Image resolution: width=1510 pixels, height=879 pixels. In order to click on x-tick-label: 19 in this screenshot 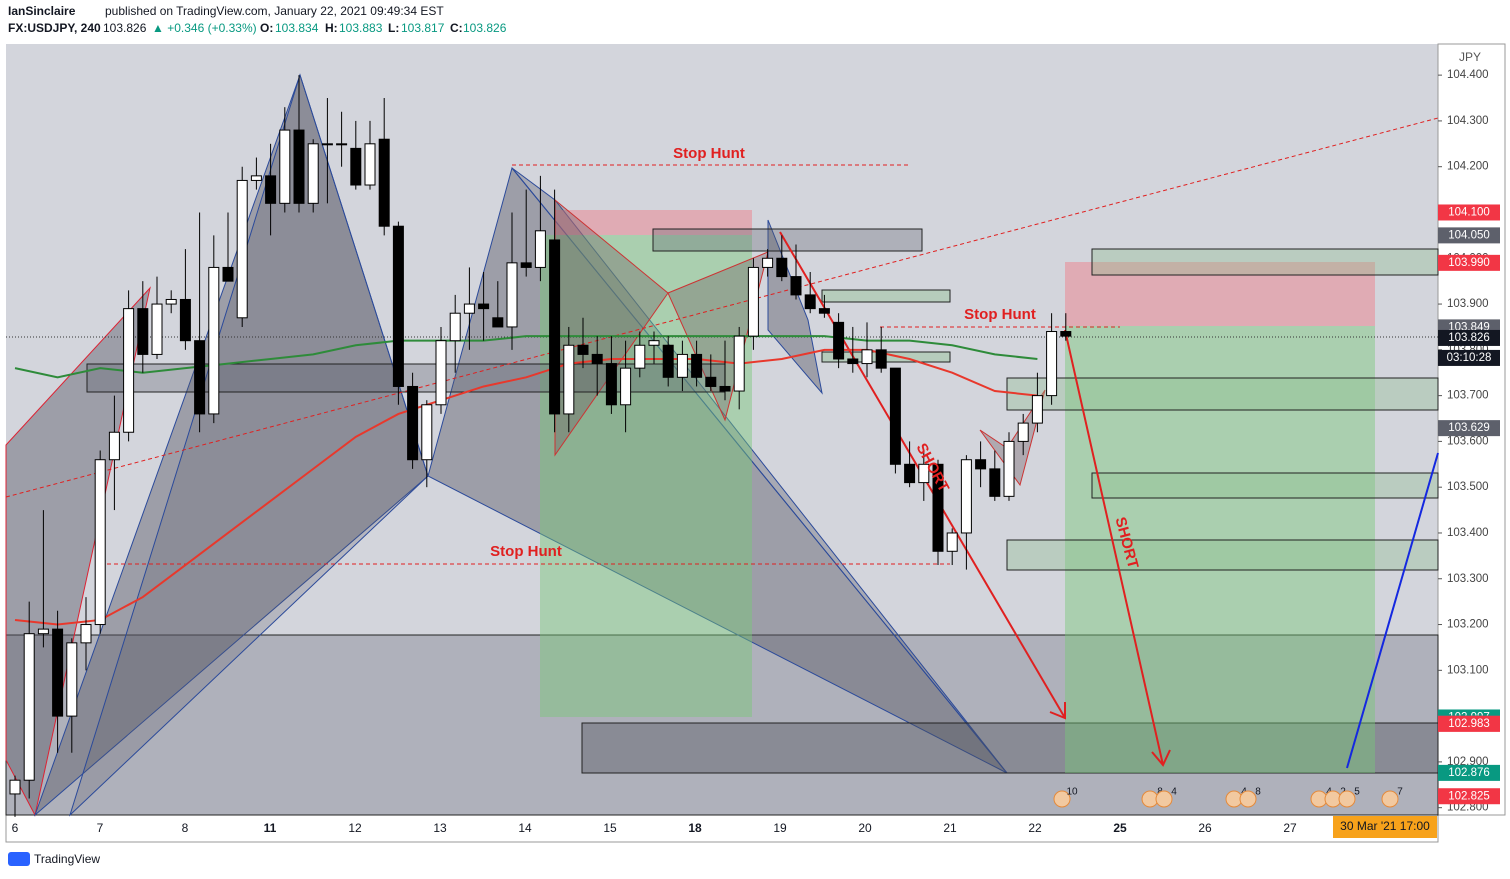, I will do `click(780, 828)`.